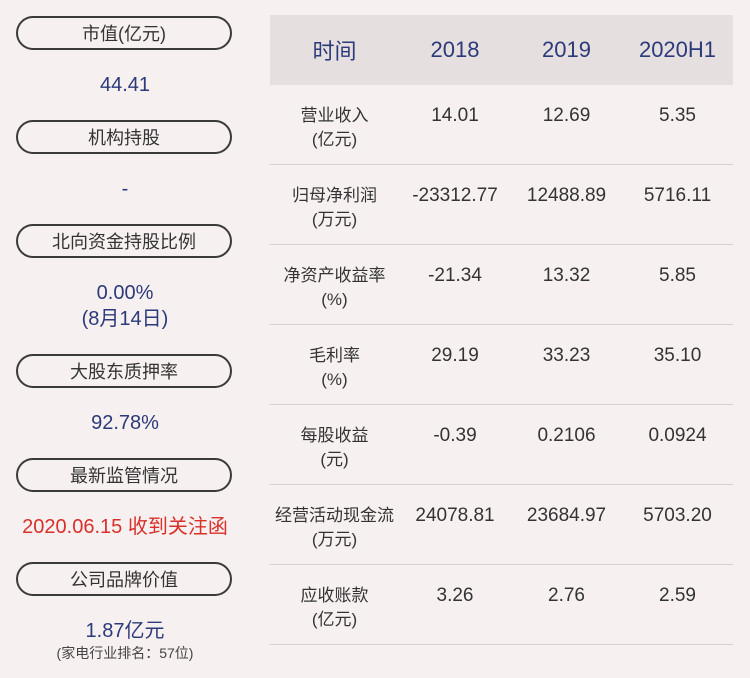 The width and height of the screenshot is (750, 678). I want to click on table-row: 每股收益 (元) -0.39 0.2106 0.0924, so click(501, 445).